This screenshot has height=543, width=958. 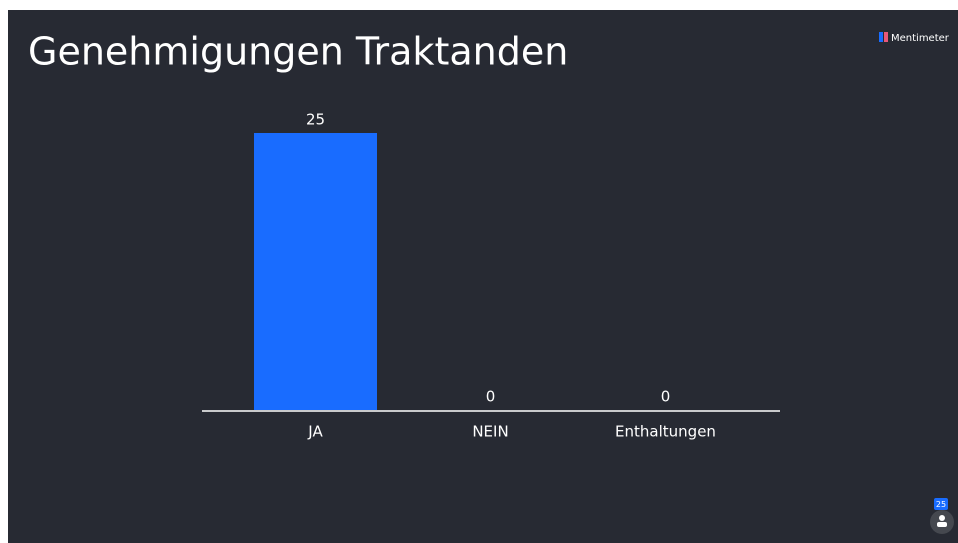 I want to click on participants-count: 25, so click(x=941, y=504).